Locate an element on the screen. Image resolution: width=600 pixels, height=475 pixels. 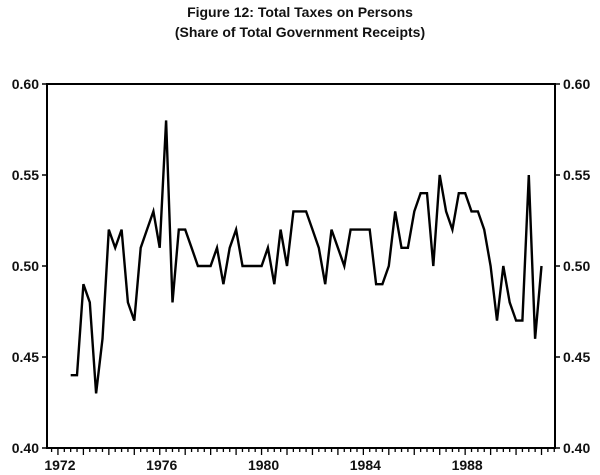
y-tick-label-left: 0.60 is located at coordinates (25, 84).